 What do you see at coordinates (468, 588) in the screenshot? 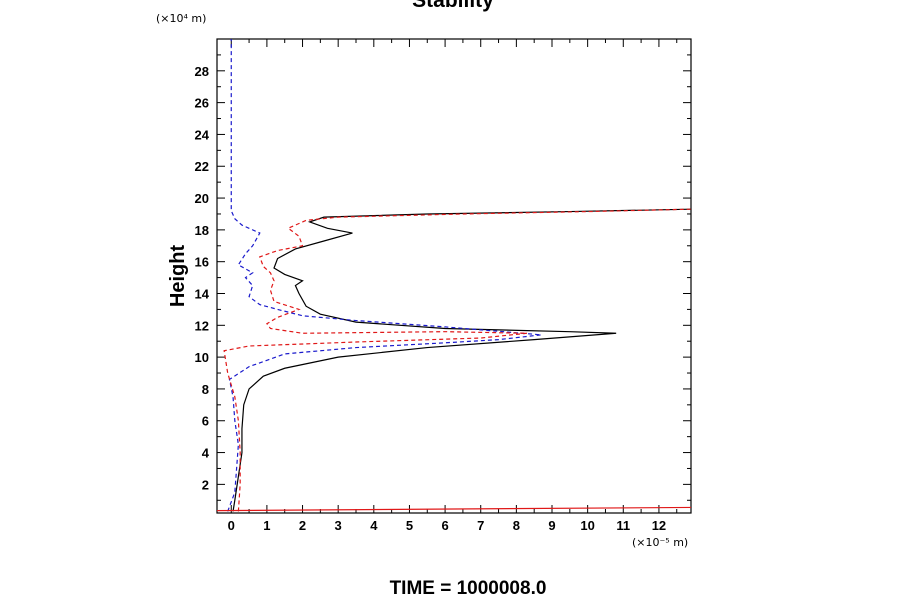
I see `time-readout: TIME = 1000008.0` at bounding box center [468, 588].